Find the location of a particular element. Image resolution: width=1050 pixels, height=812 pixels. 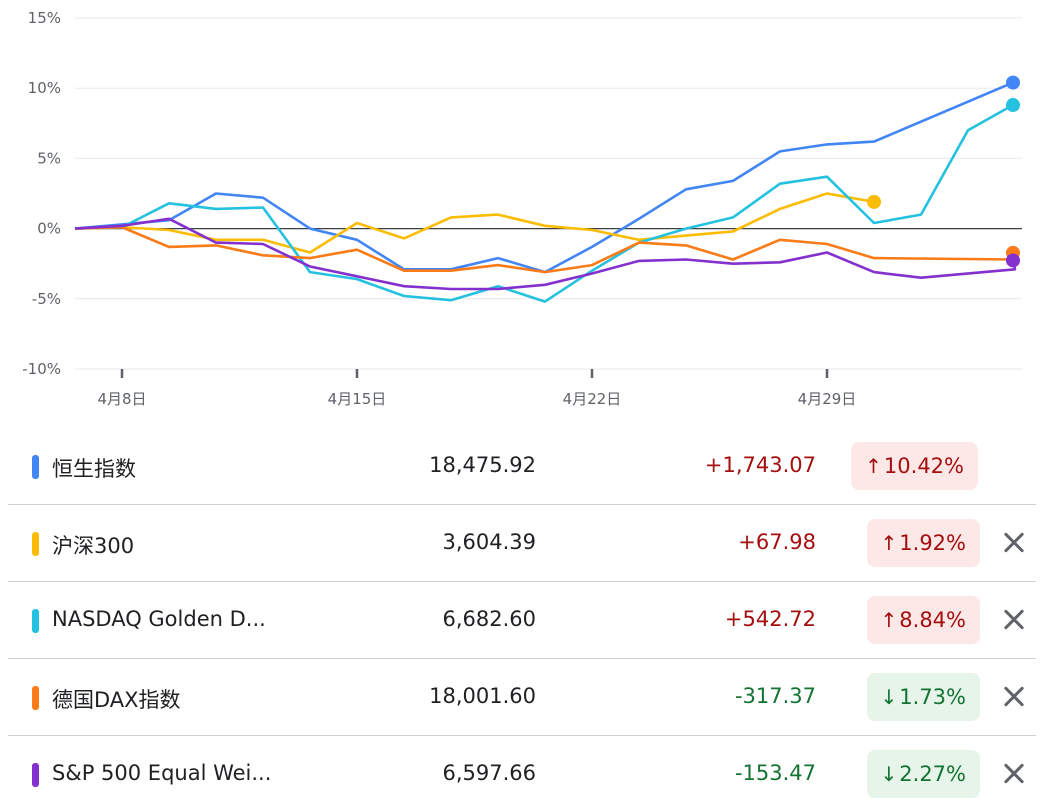

percent-change-badge: ↑ 1.92% is located at coordinates (923, 543).